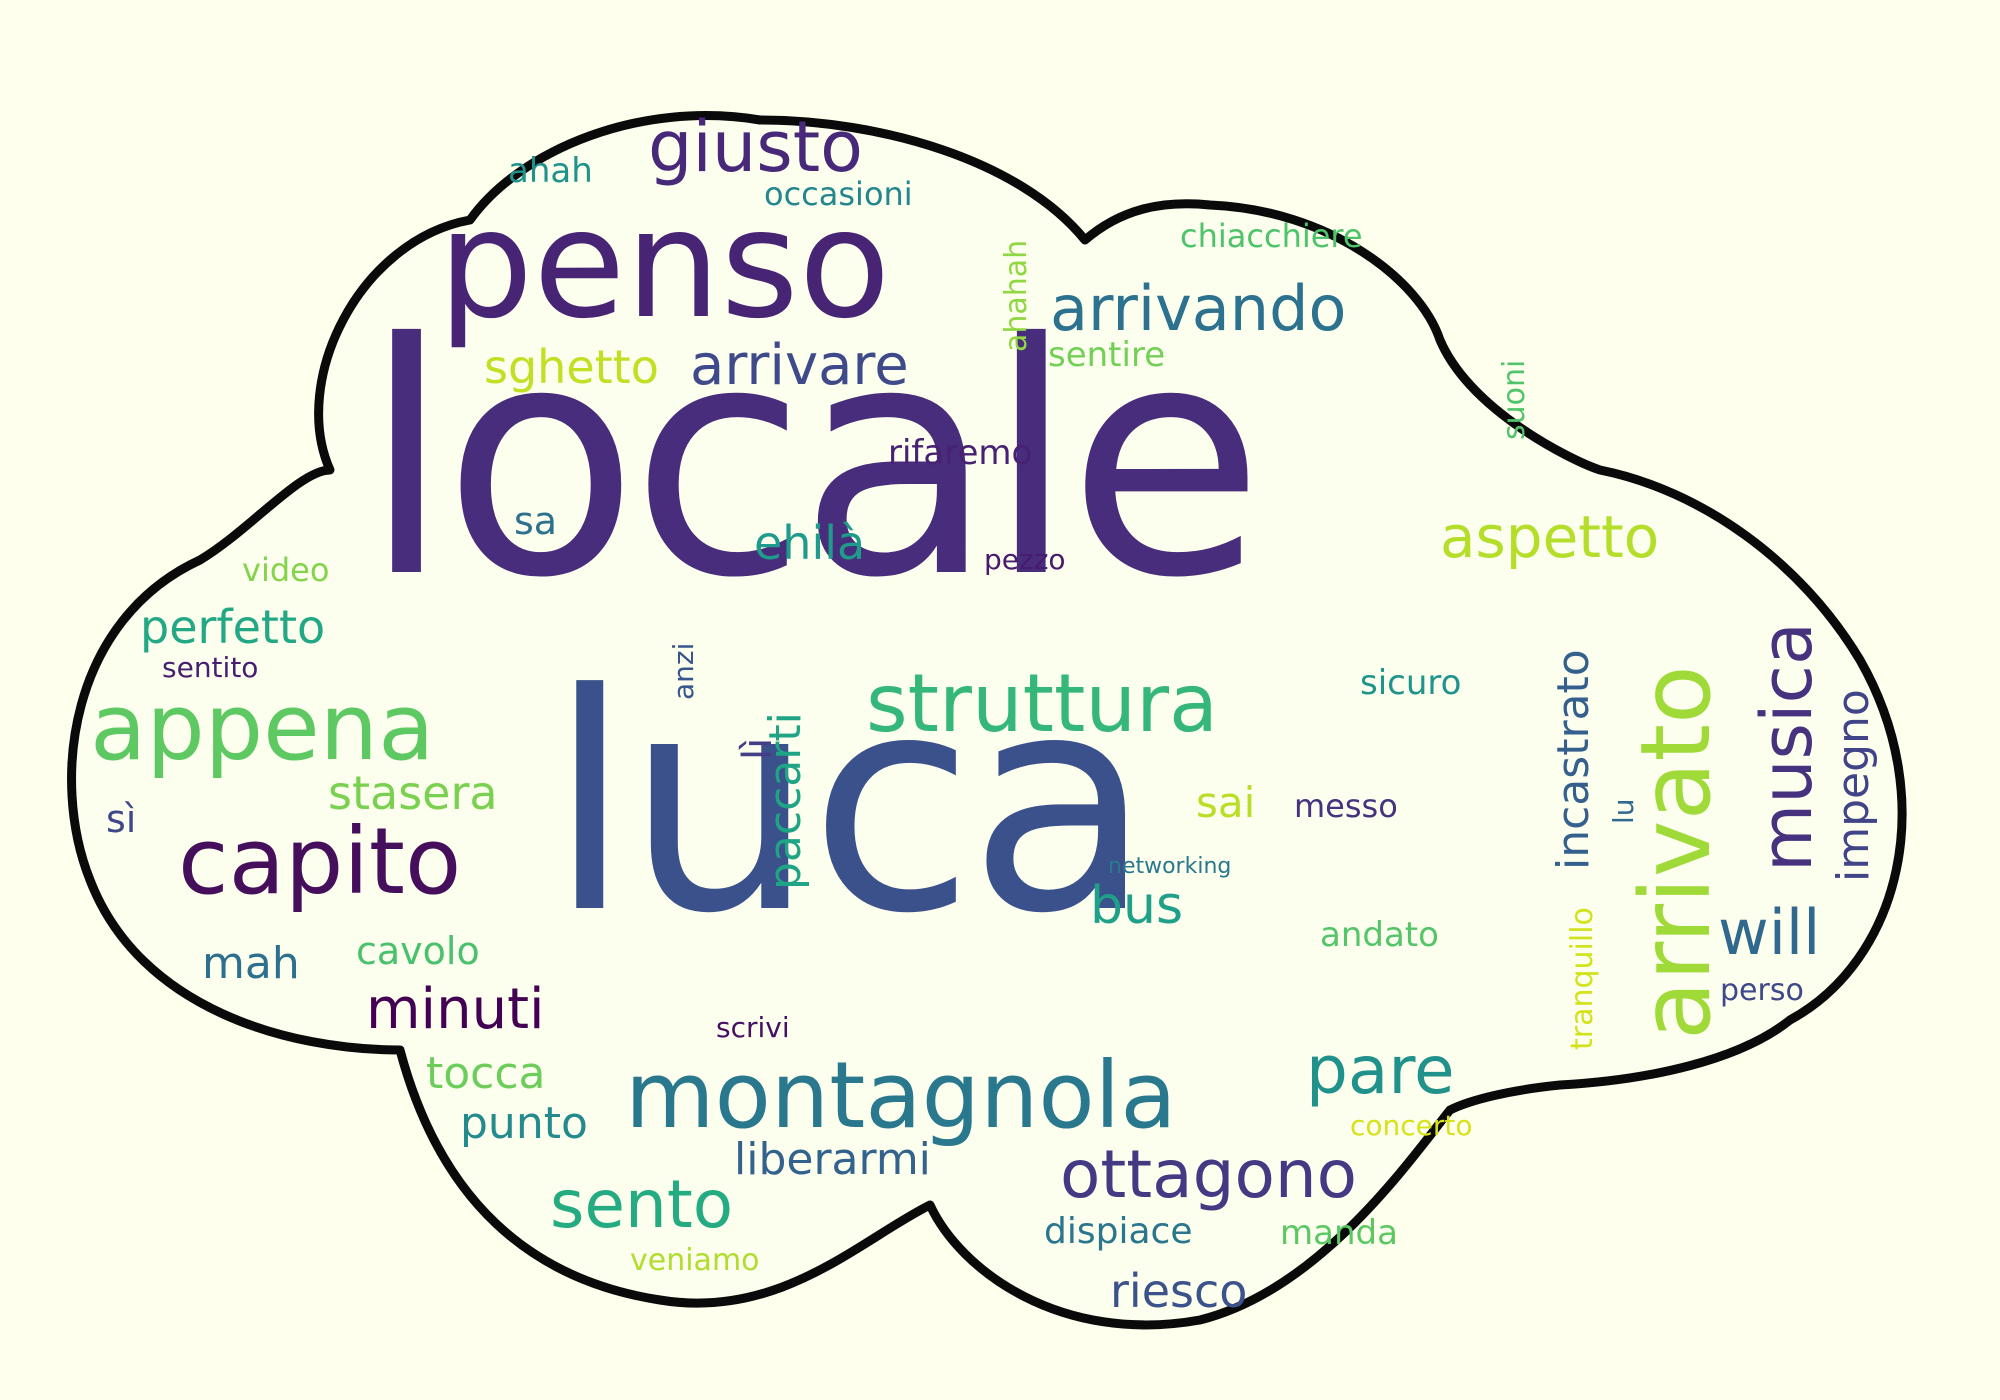 This screenshot has height=1400, width=2000. I want to click on word-mah: mah, so click(251, 963).